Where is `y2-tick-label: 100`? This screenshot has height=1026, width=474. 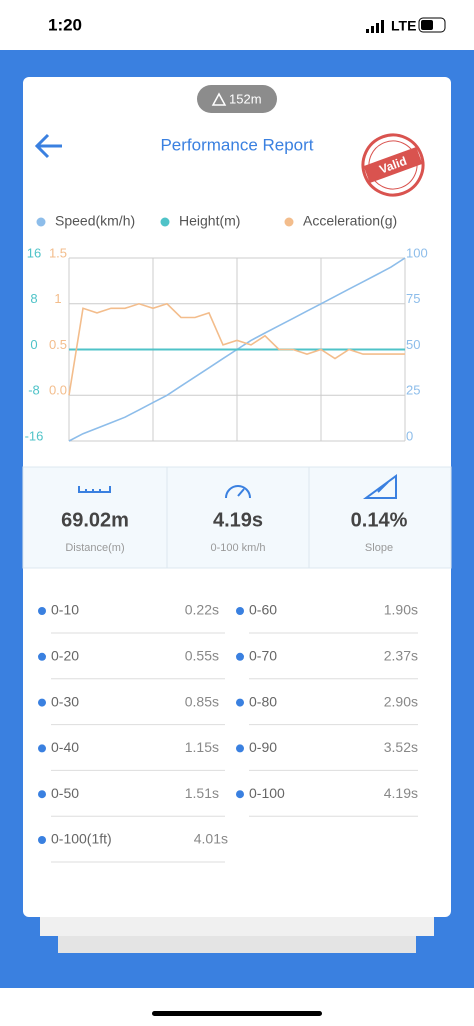 y2-tick-label: 100 is located at coordinates (417, 252).